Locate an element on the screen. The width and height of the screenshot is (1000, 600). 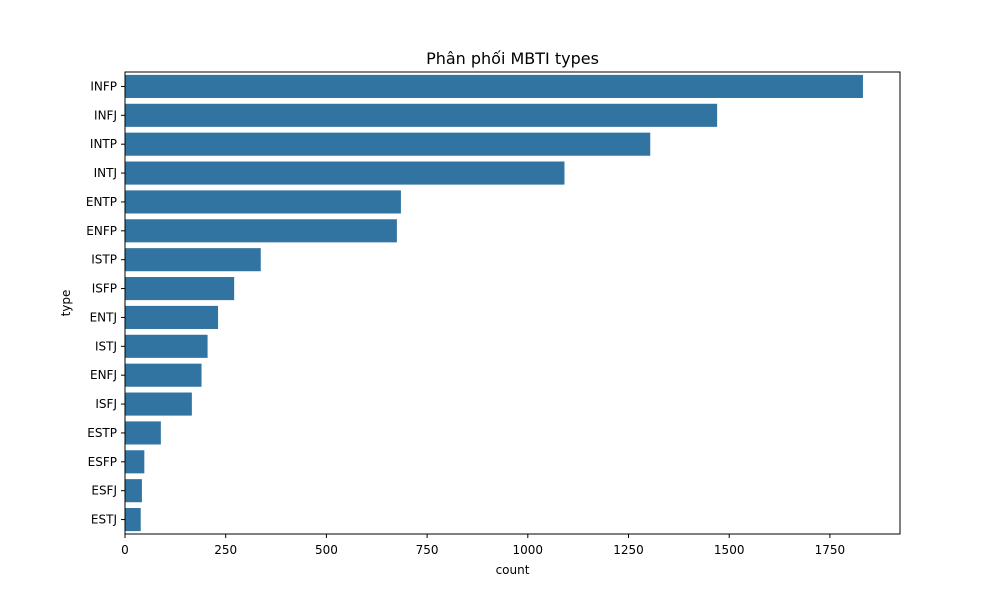
bar-entj is located at coordinates (172, 317).